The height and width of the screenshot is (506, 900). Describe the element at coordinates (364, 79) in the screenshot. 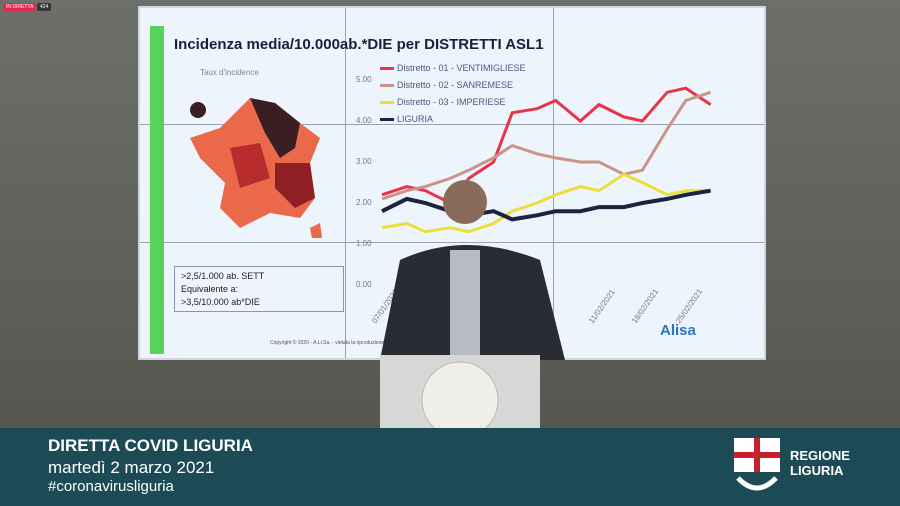

I see `y-tick-label: 5.00` at that location.